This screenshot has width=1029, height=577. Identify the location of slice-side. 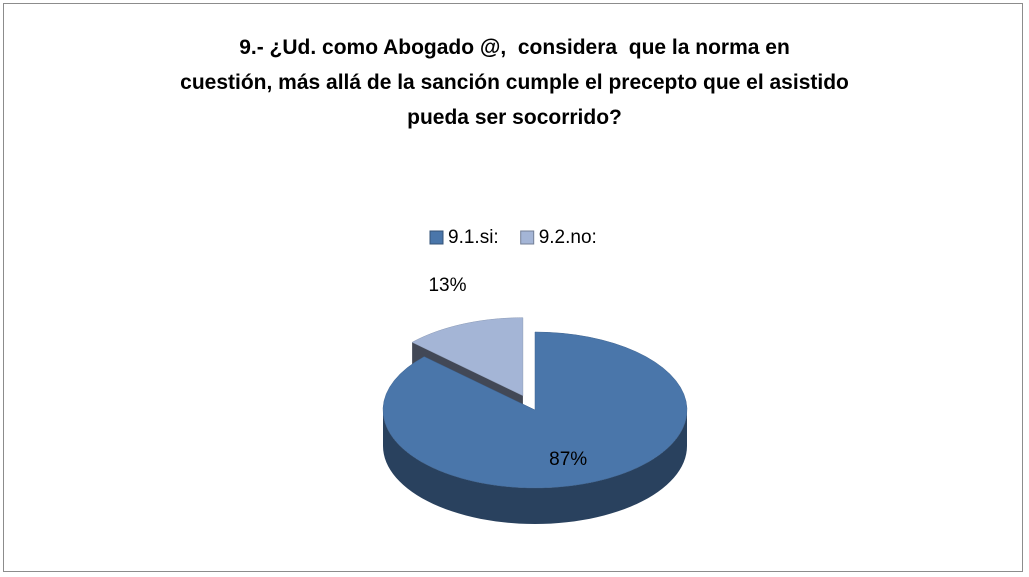
(535, 467).